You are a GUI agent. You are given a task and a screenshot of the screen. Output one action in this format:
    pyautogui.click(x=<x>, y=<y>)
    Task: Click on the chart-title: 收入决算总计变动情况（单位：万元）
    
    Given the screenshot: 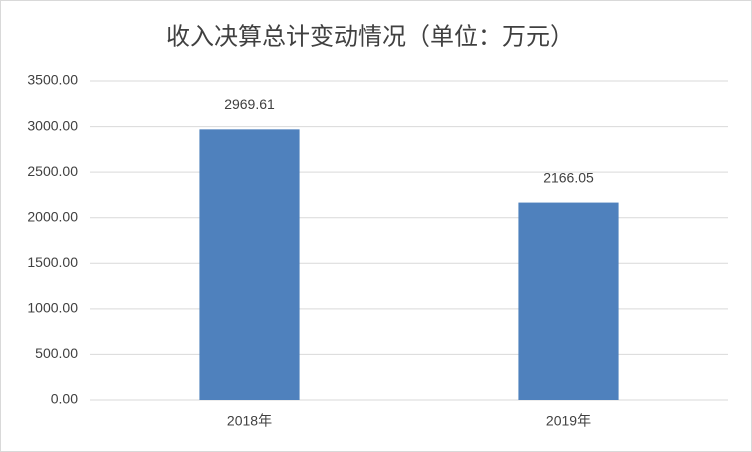 What is the action you would take?
    pyautogui.click(x=370, y=36)
    